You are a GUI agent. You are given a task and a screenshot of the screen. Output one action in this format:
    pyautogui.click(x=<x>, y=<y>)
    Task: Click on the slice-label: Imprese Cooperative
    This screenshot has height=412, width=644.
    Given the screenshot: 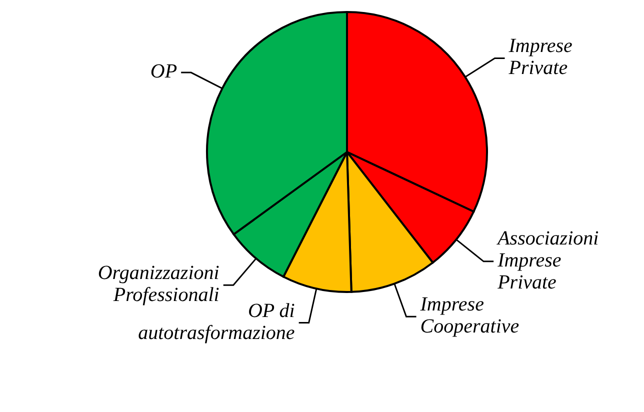 What is the action you would take?
    pyautogui.click(x=469, y=315)
    